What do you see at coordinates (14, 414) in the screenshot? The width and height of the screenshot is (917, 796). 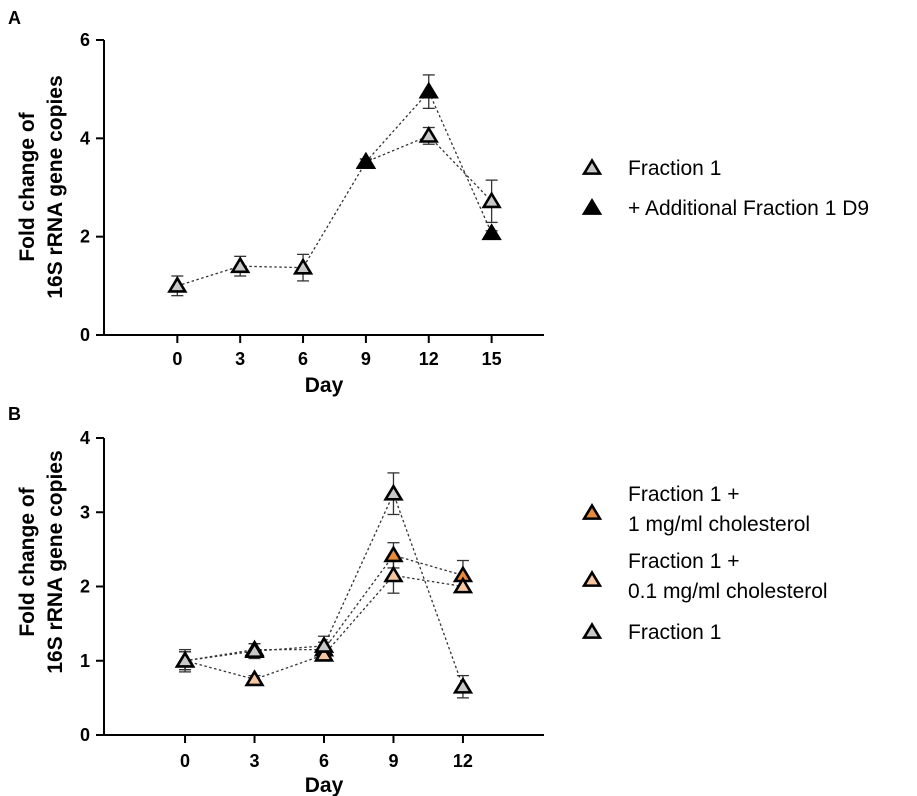 I see `panel-letter: B` at bounding box center [14, 414].